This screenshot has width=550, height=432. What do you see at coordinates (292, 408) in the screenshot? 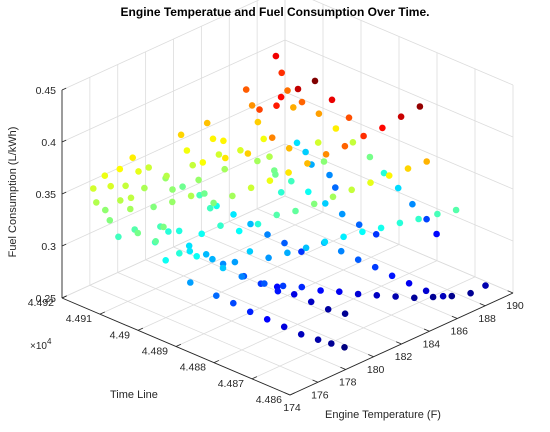
I see `x-tick-label: 174` at bounding box center [292, 408].